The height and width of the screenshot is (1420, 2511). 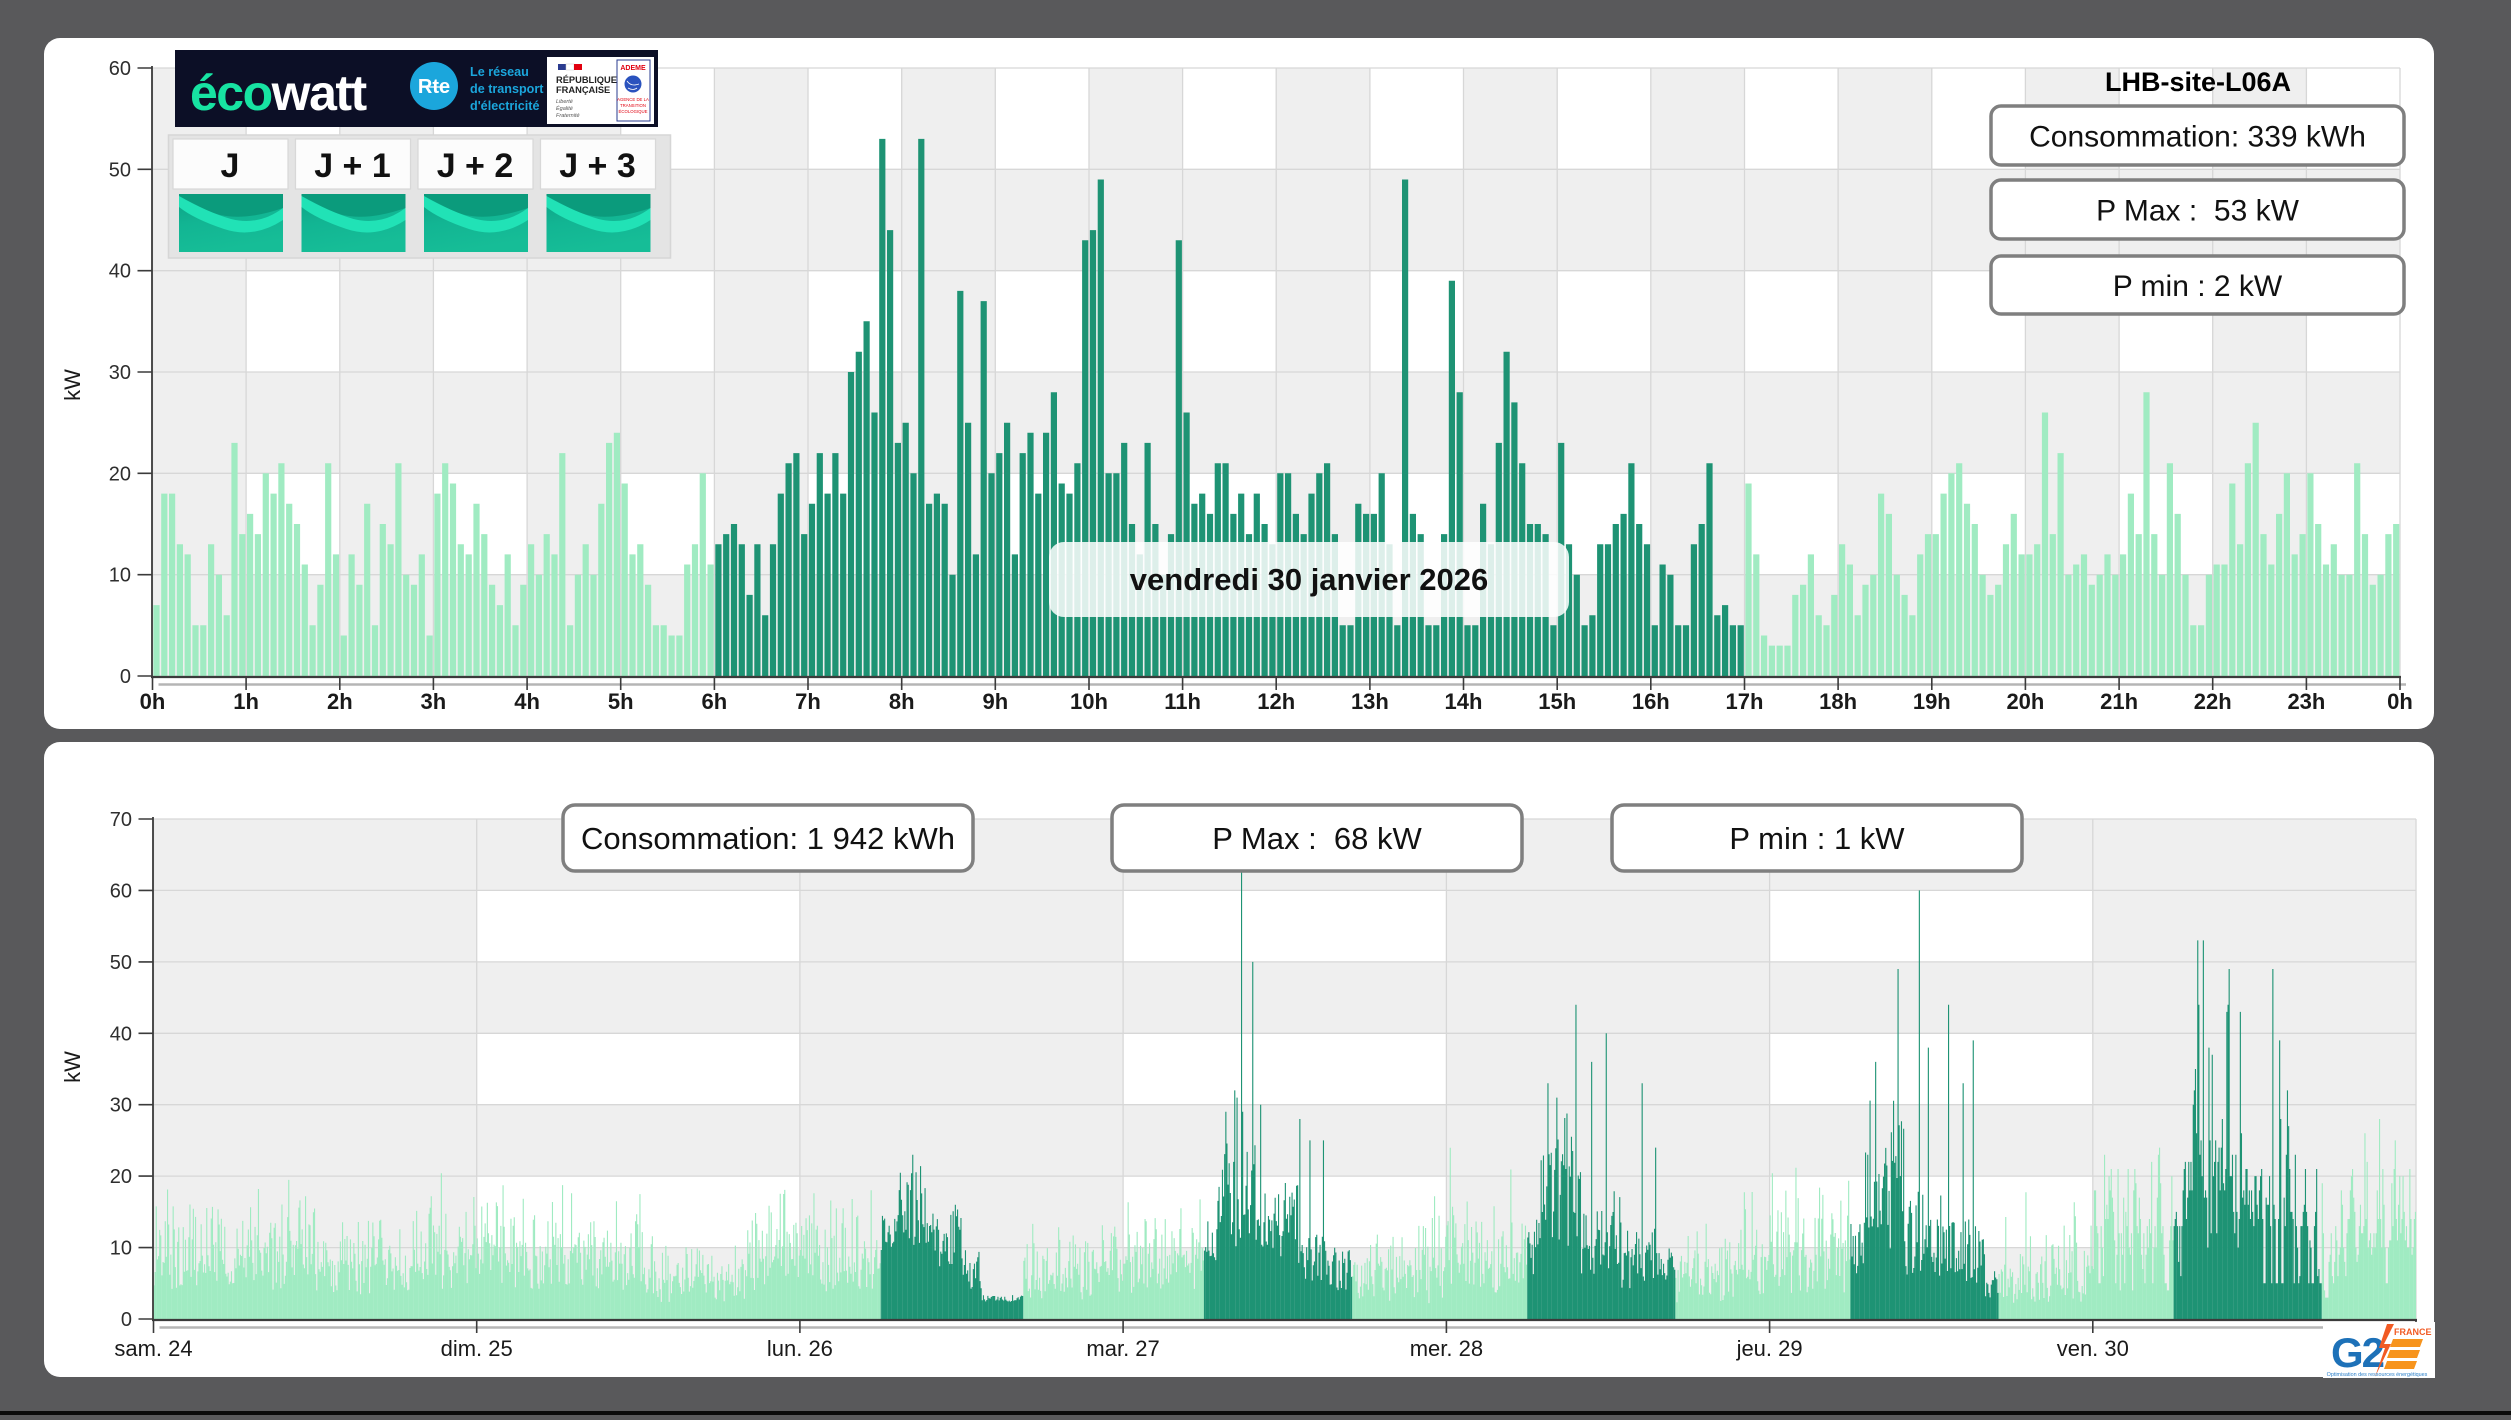 I want to click on svg-text: 9h, so click(x=995, y=701).